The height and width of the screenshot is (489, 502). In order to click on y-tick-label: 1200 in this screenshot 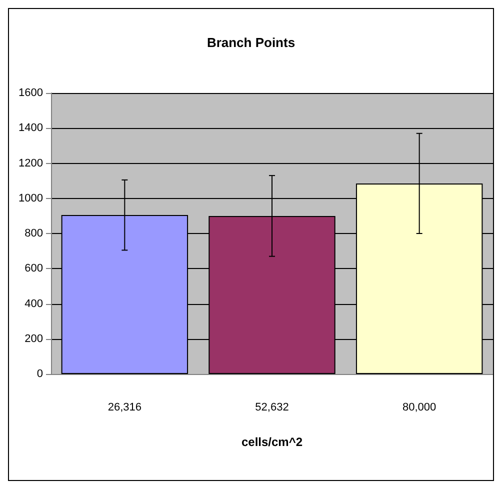, I will do `click(30, 163)`.